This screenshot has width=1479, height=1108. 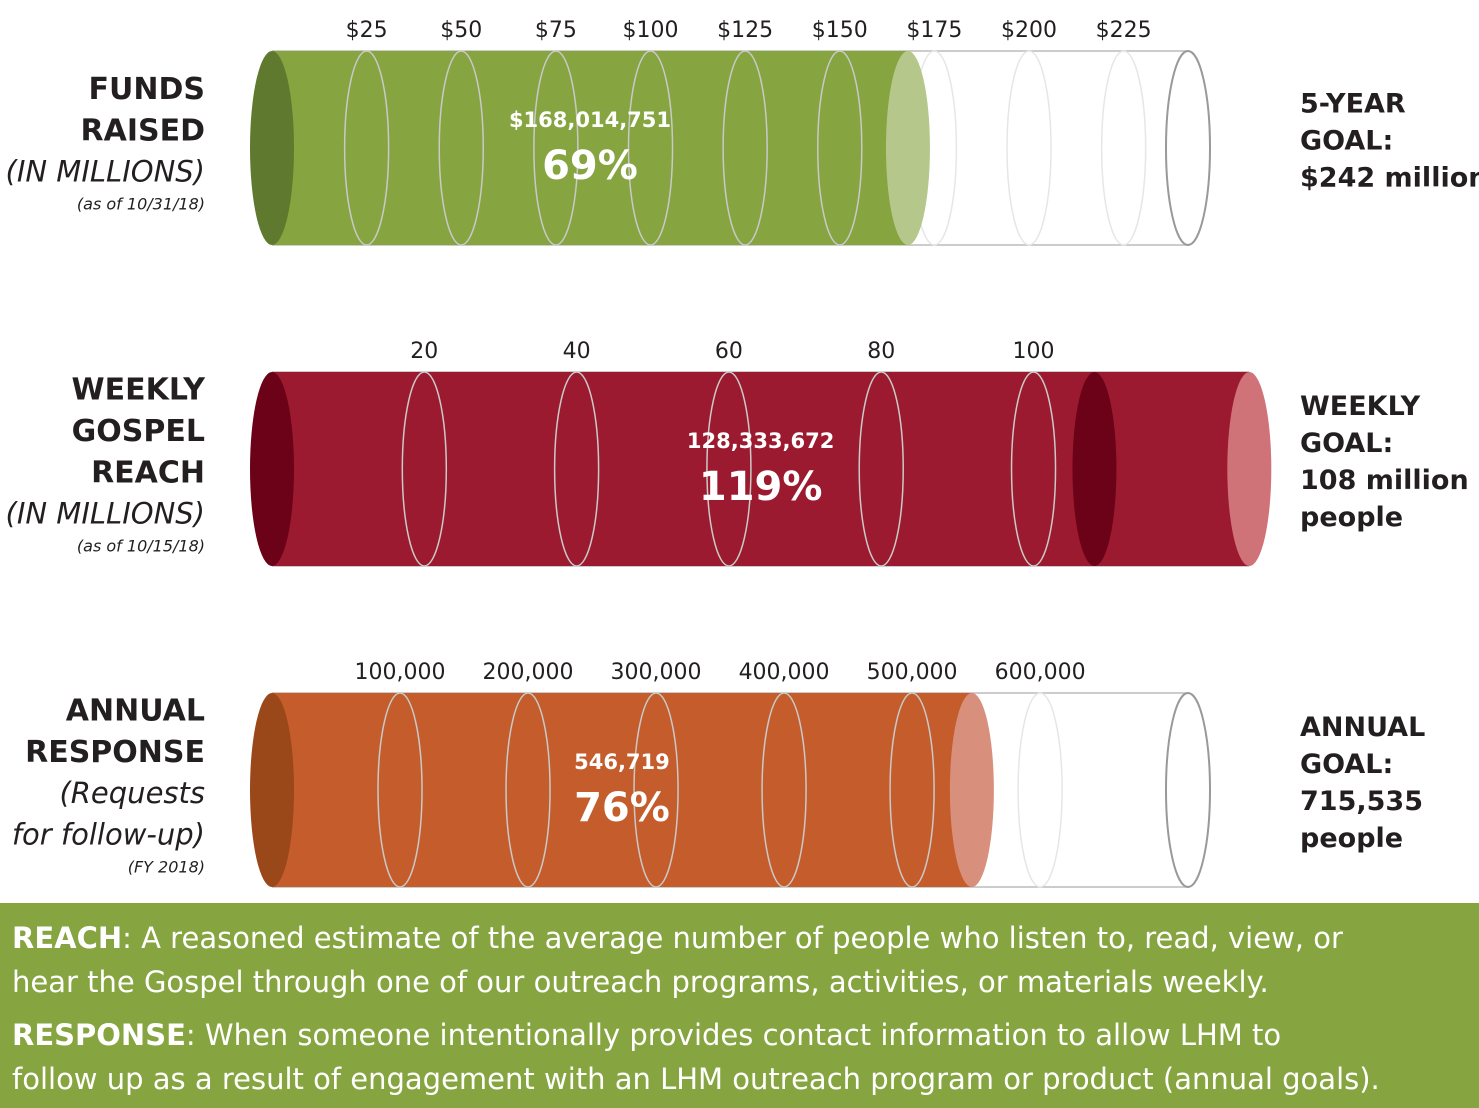 What do you see at coordinates (424, 351) in the screenshot?
I see `tick-label: 20` at bounding box center [424, 351].